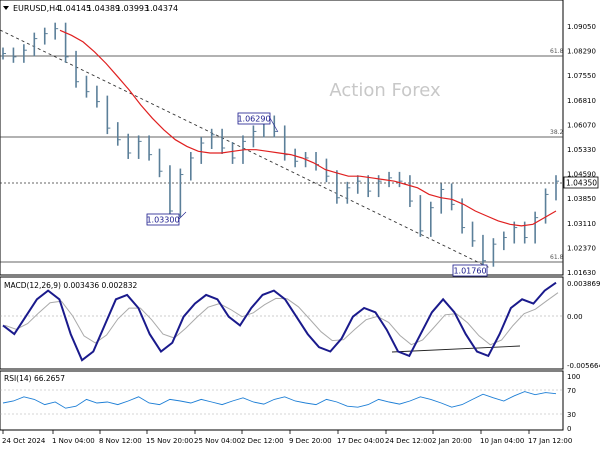 The width and height of the screenshot is (600, 450). I want to click on macd-divergence-line, so click(456, 349).